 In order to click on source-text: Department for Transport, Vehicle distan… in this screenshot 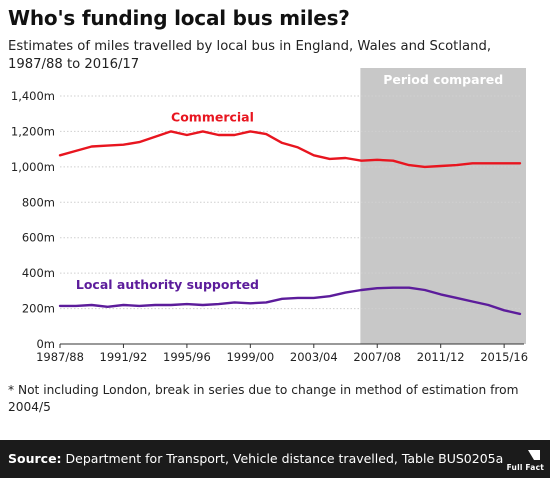, I will do `click(284, 458)`.